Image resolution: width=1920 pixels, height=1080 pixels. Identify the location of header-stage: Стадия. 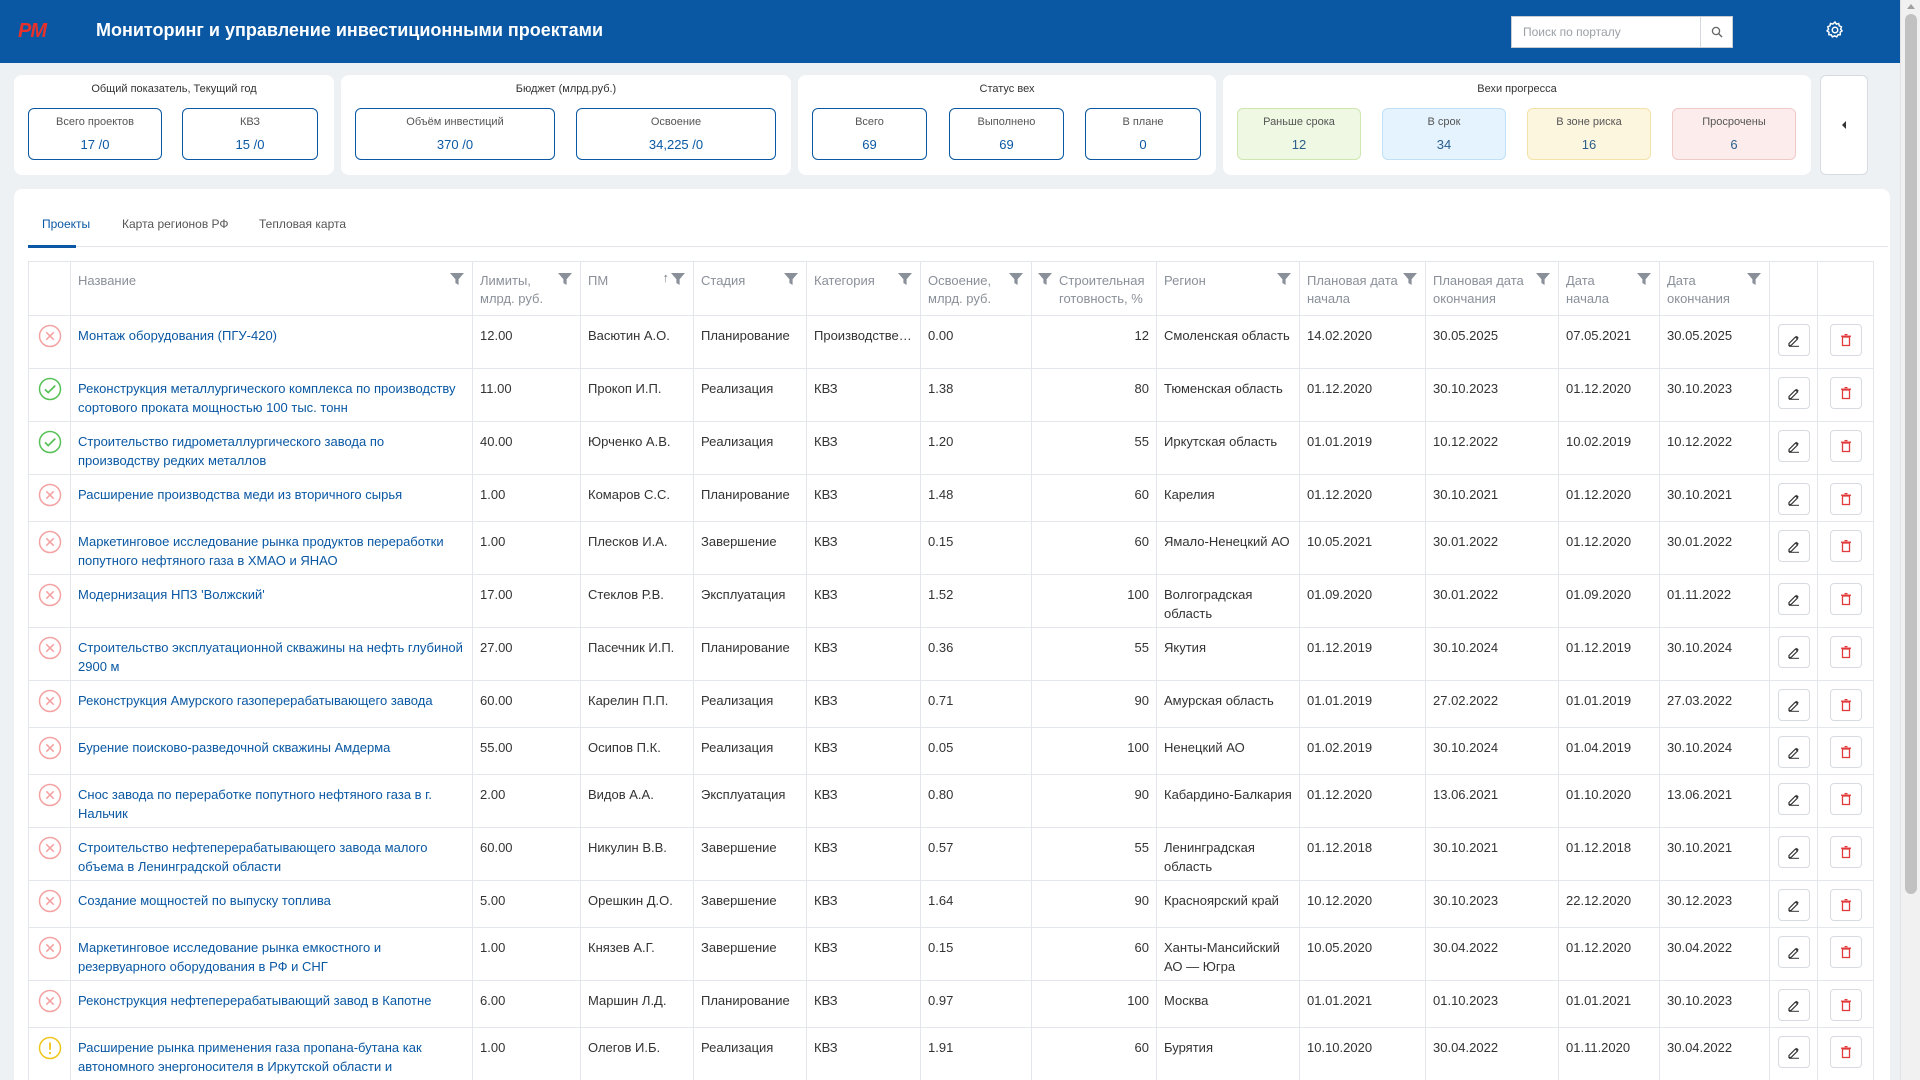
(750, 288).